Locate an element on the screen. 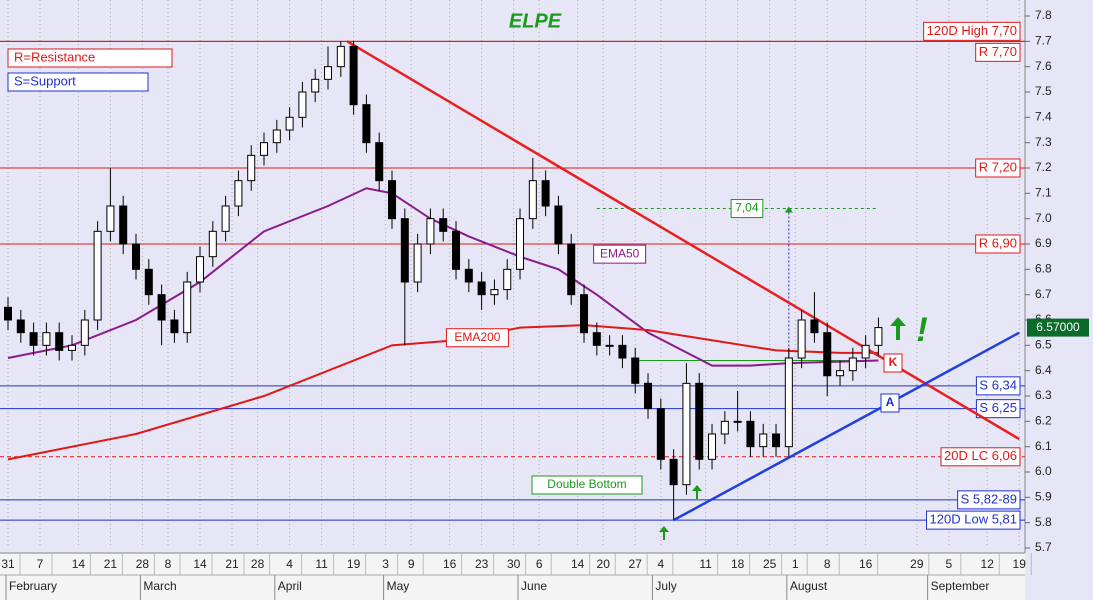  last-price-label: 6.57000 is located at coordinates (1058, 327).